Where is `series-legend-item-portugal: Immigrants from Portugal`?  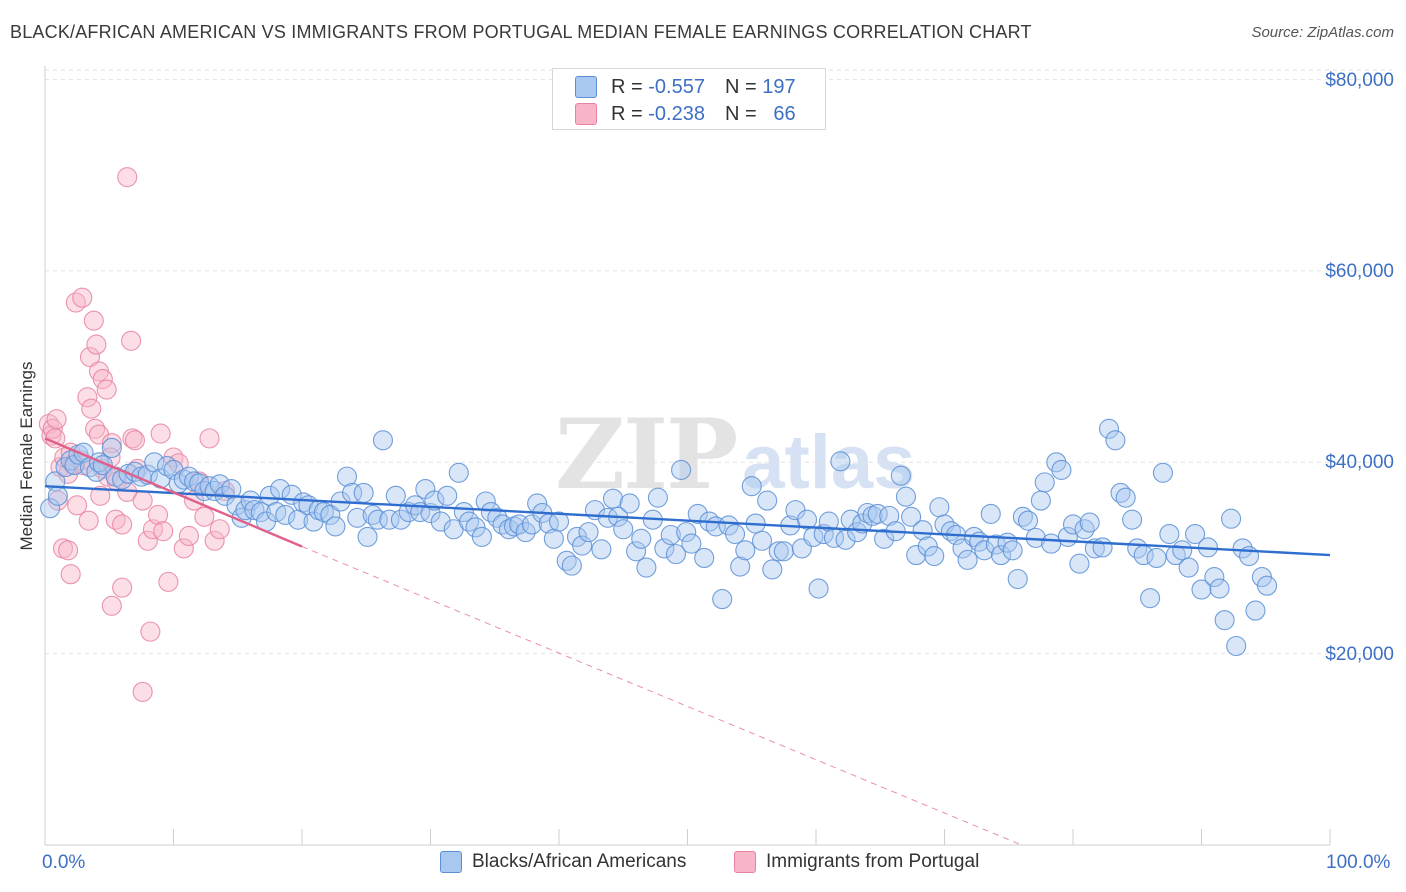 series-legend-item-portugal: Immigrants from Portugal is located at coordinates (856, 862).